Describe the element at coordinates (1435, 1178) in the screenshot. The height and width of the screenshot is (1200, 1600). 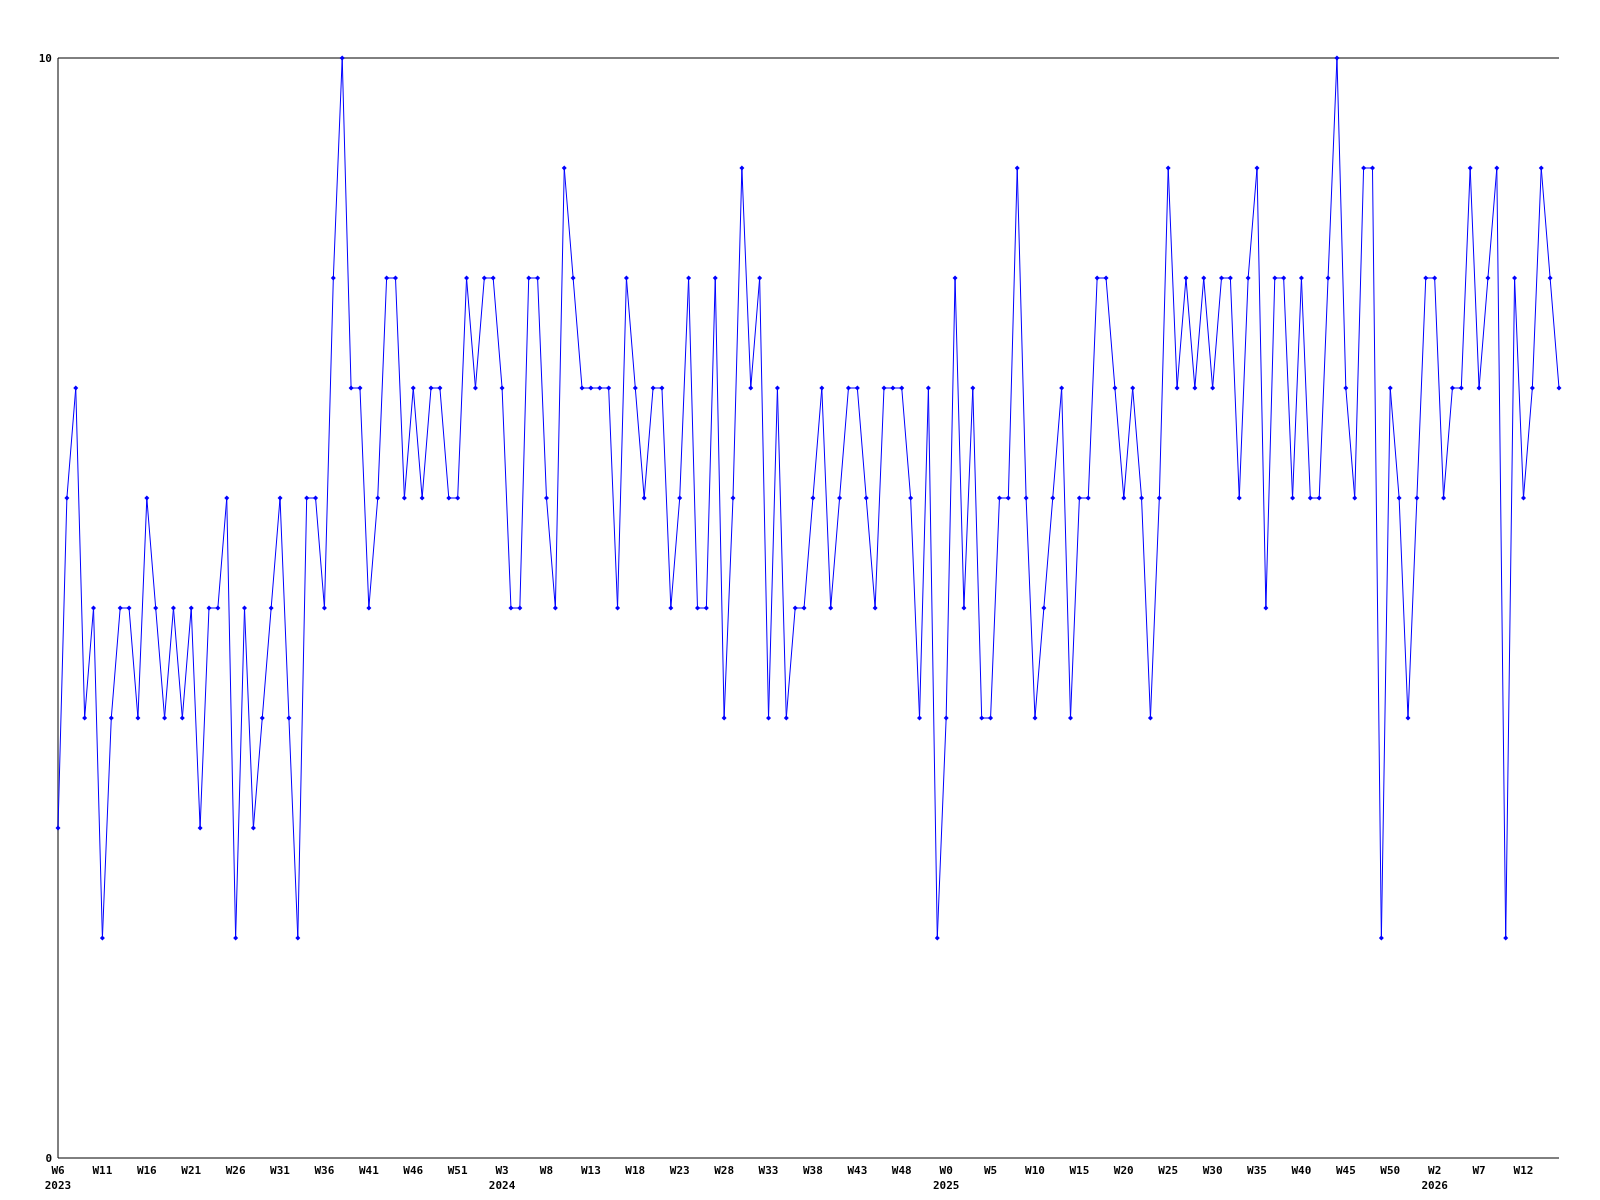
I see `x-tick-label: W2 2026` at that location.